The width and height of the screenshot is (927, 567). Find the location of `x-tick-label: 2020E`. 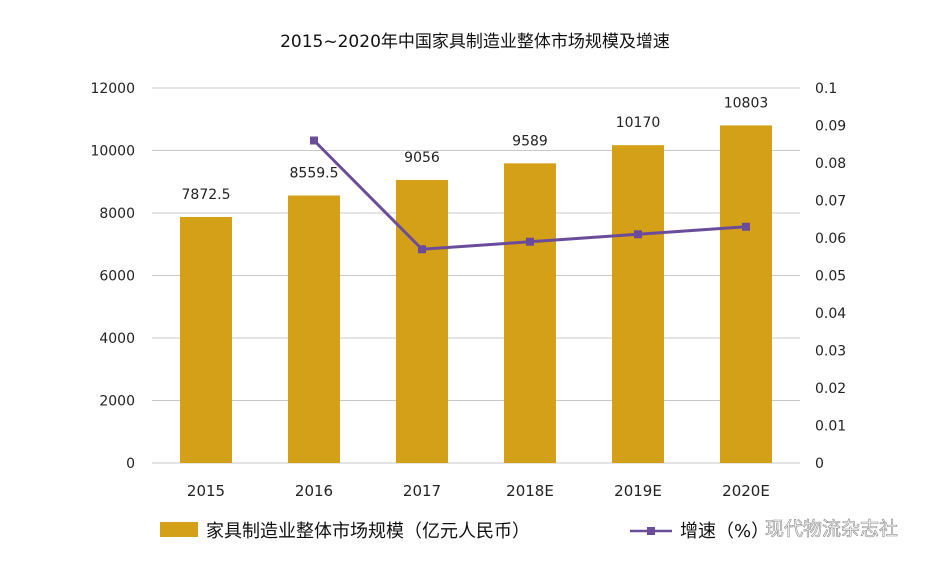

x-tick-label: 2020E is located at coordinates (746, 491).